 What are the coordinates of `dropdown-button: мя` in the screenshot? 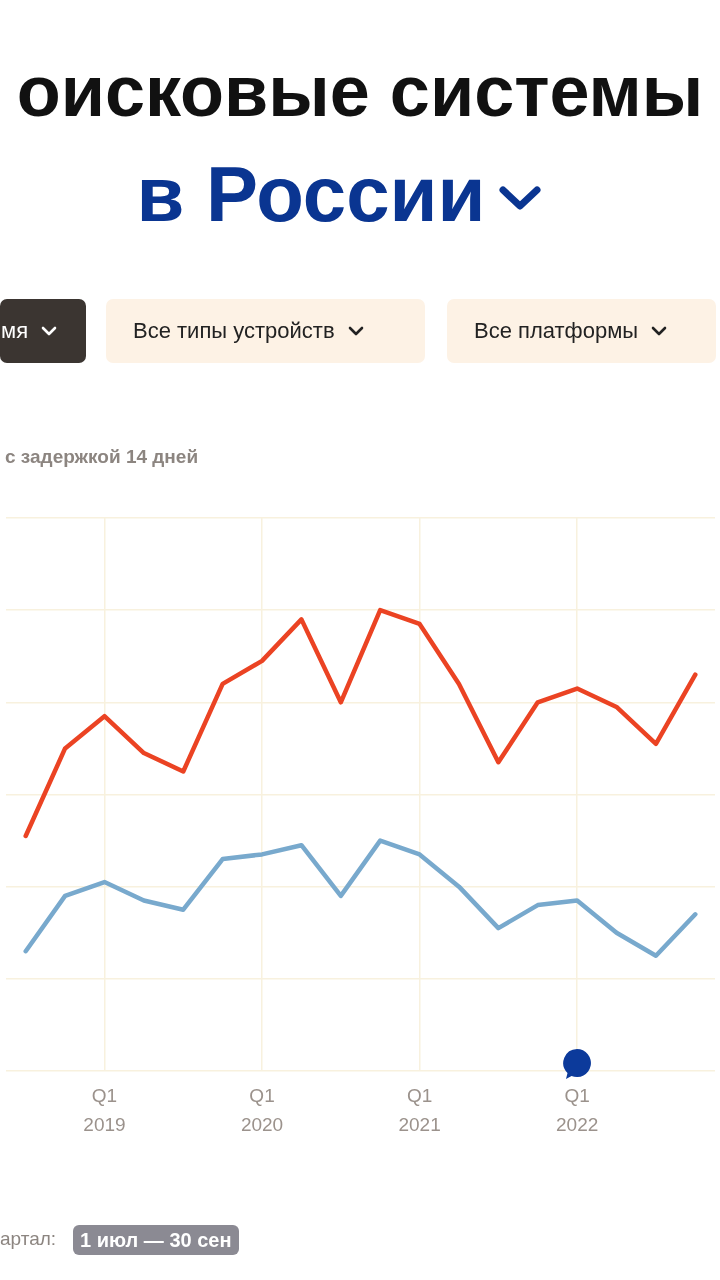 It's located at (43, 331).